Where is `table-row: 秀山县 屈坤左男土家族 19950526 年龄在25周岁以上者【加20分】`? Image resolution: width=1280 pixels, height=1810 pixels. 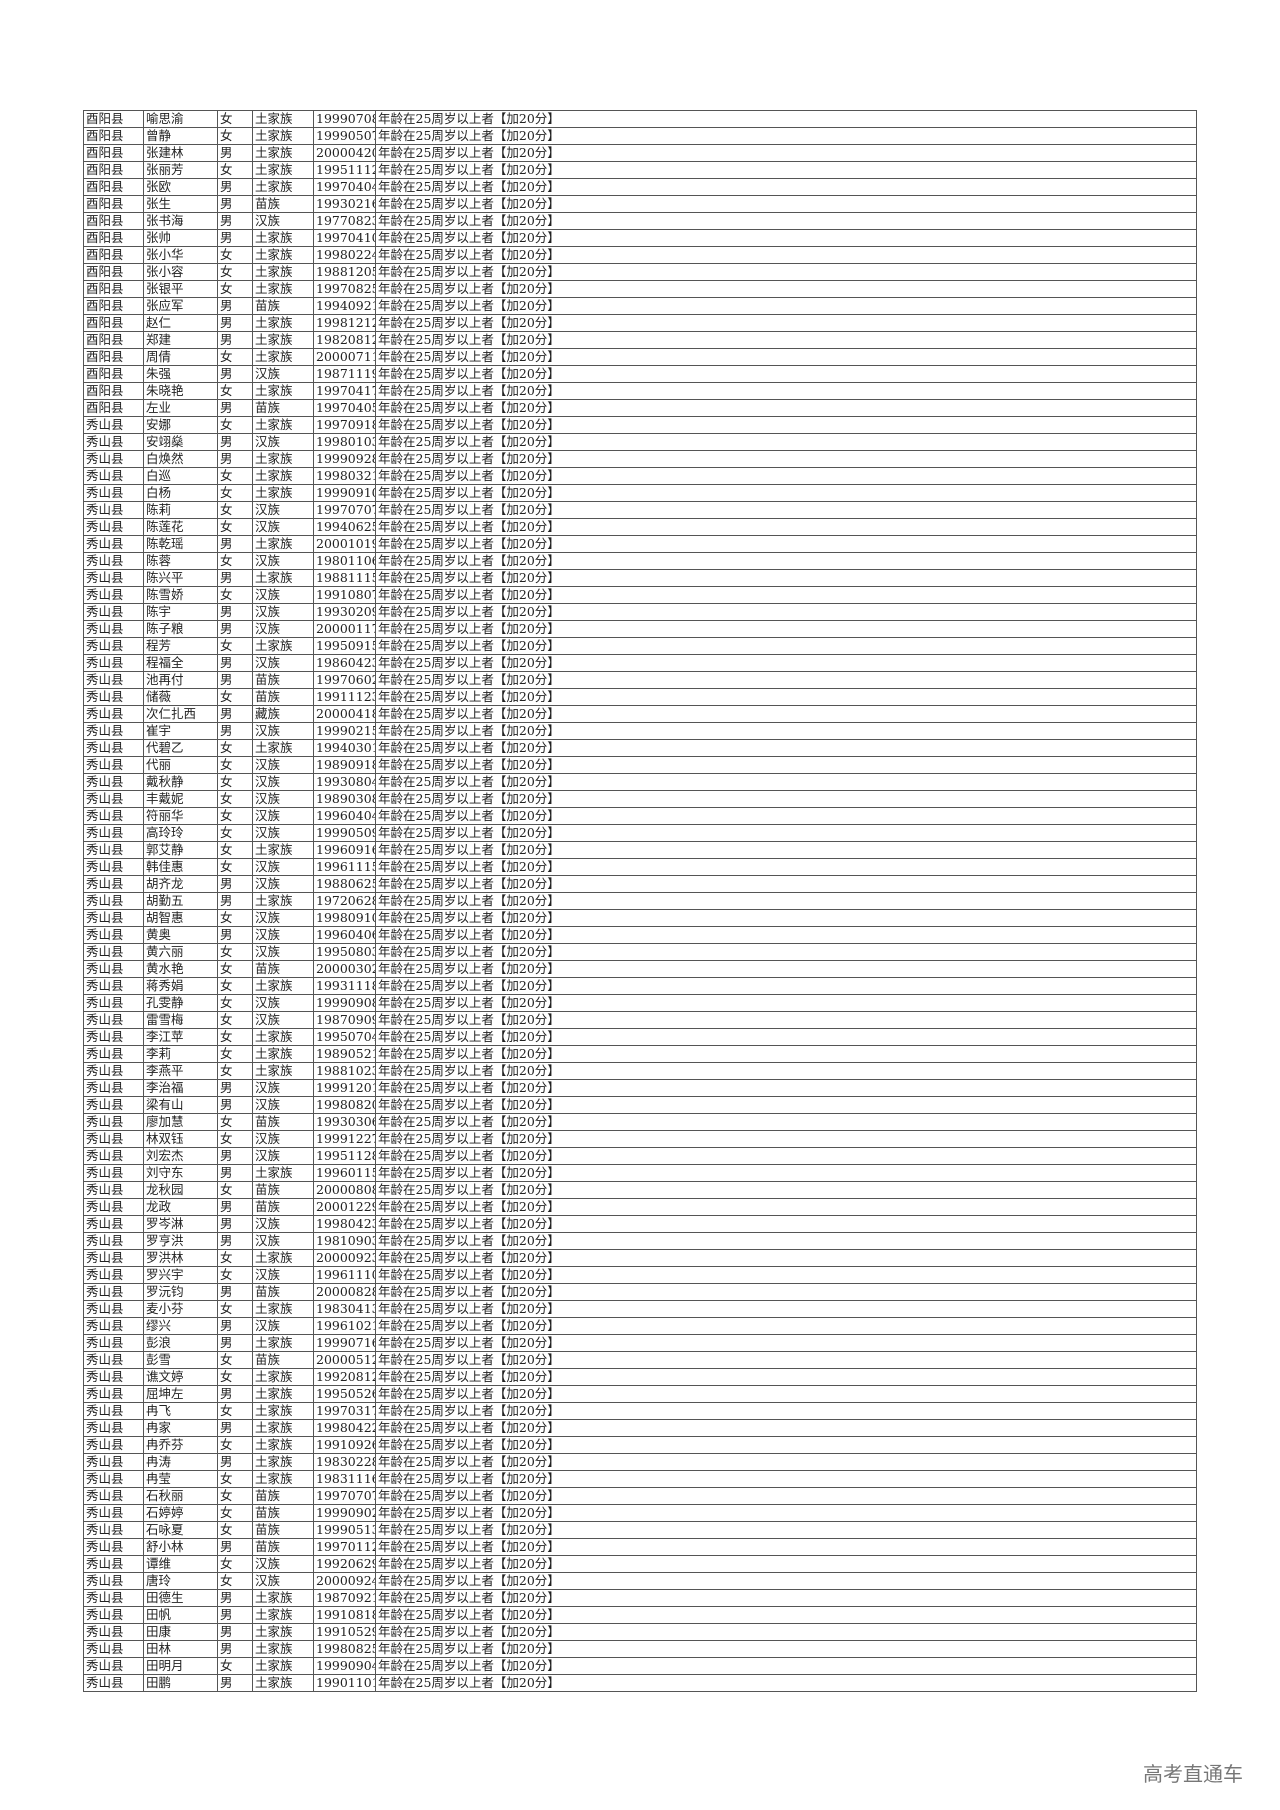 table-row: 秀山县 屈坤左男土家族 19950526 年龄在25周岁以上者【加20分】 is located at coordinates (640, 1394).